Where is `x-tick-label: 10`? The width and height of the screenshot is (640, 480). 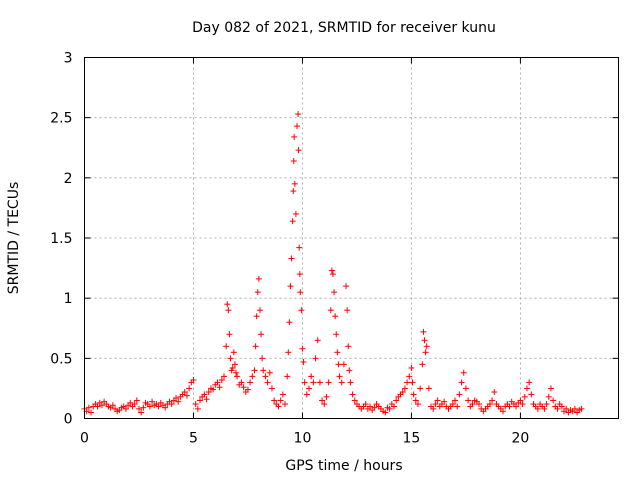
x-tick-label: 10 is located at coordinates (303, 439).